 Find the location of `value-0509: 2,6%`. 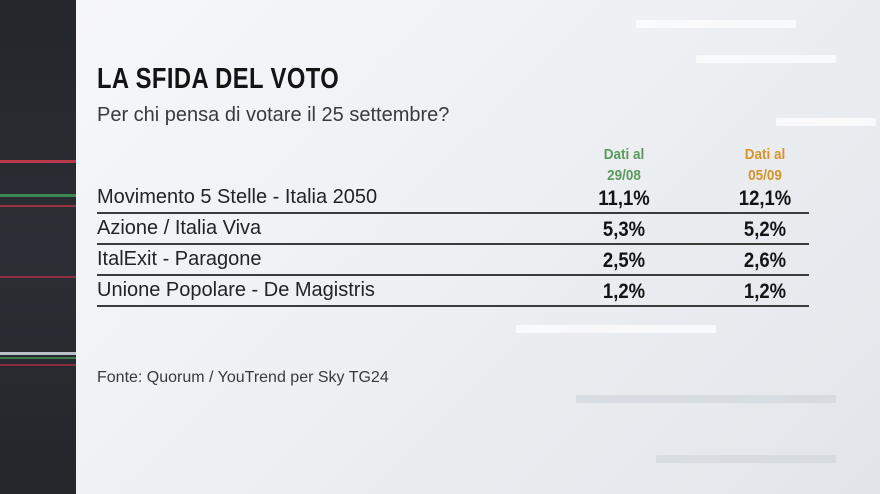

value-0509: 2,6% is located at coordinates (765, 260).